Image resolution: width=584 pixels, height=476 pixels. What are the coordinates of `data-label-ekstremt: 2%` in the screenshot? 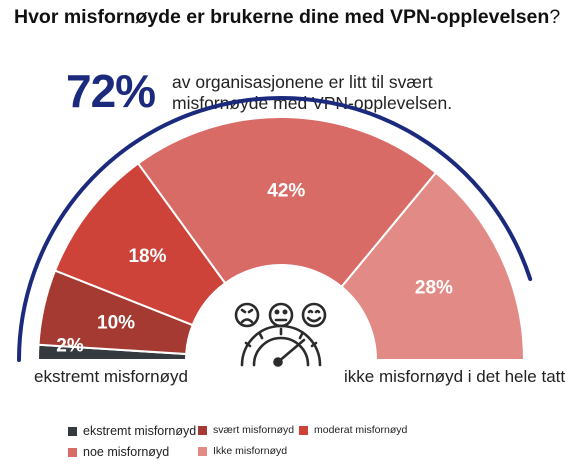 It's located at (70, 346).